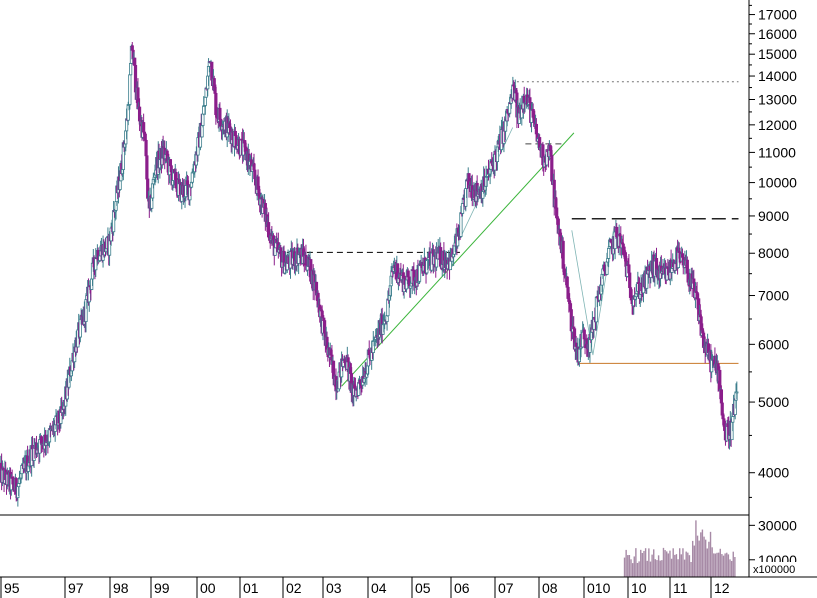  What do you see at coordinates (777, 54) in the screenshot?
I see `price-tick-label: 15000` at bounding box center [777, 54].